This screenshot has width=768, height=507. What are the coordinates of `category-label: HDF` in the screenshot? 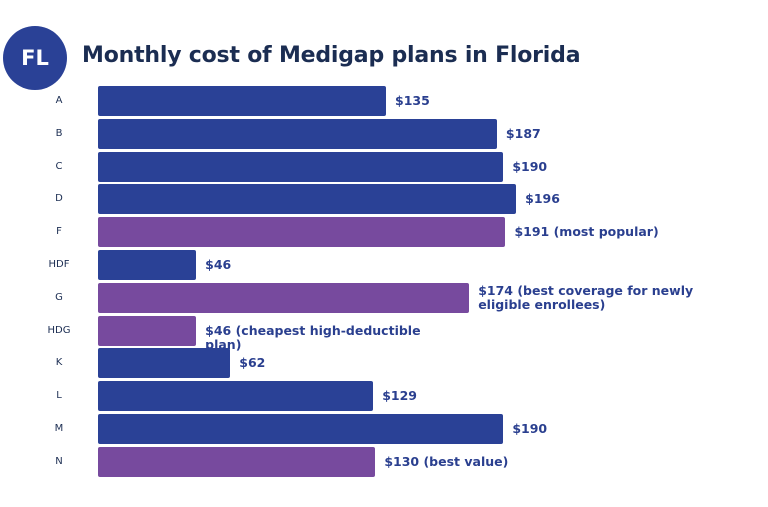 It's located at (59, 264).